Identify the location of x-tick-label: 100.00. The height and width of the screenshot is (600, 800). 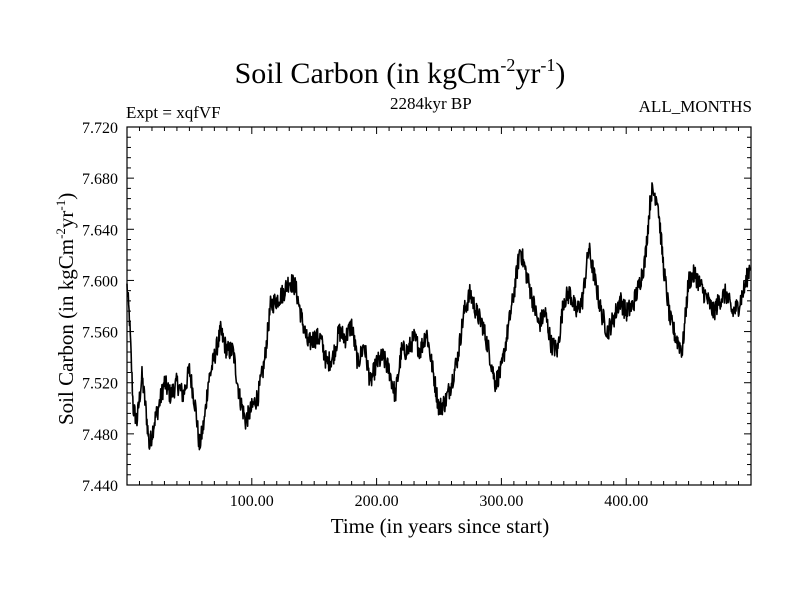
(252, 501).